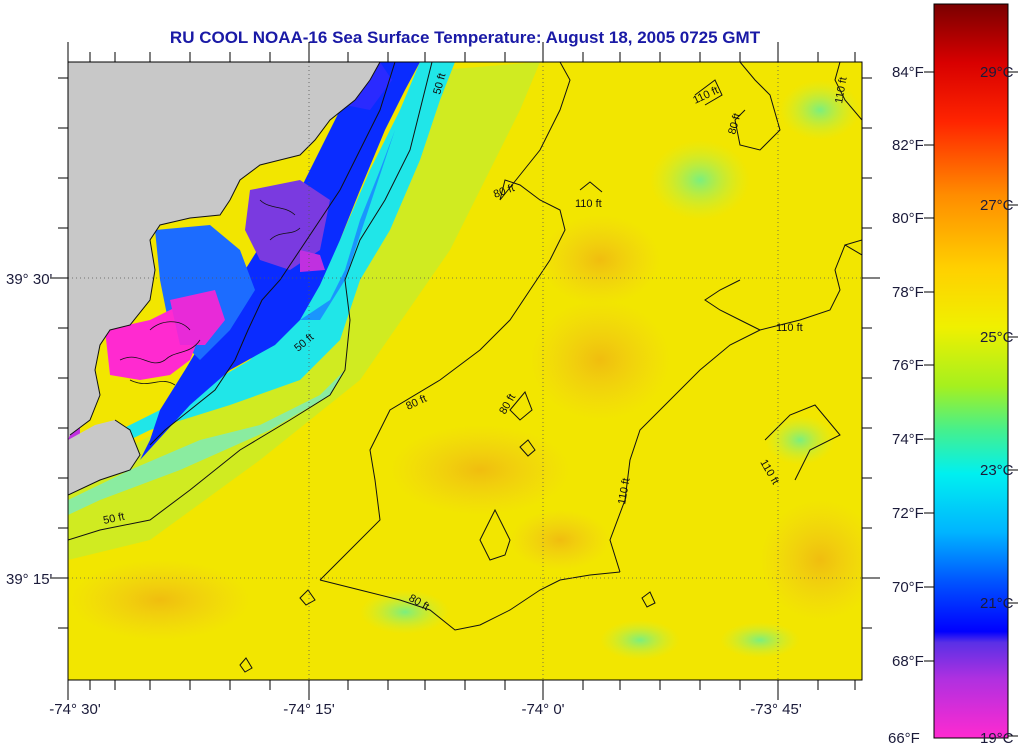 This screenshot has height=754, width=1032. I want to click on colorbar-c-label: 23°C, so click(997, 470).